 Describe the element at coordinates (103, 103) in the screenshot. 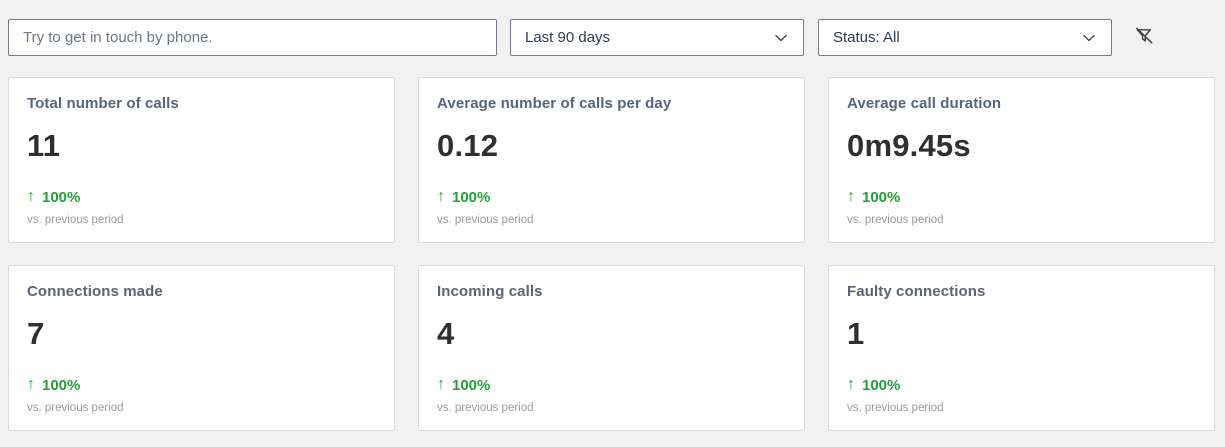

I see `card-title: Total number of calls` at that location.